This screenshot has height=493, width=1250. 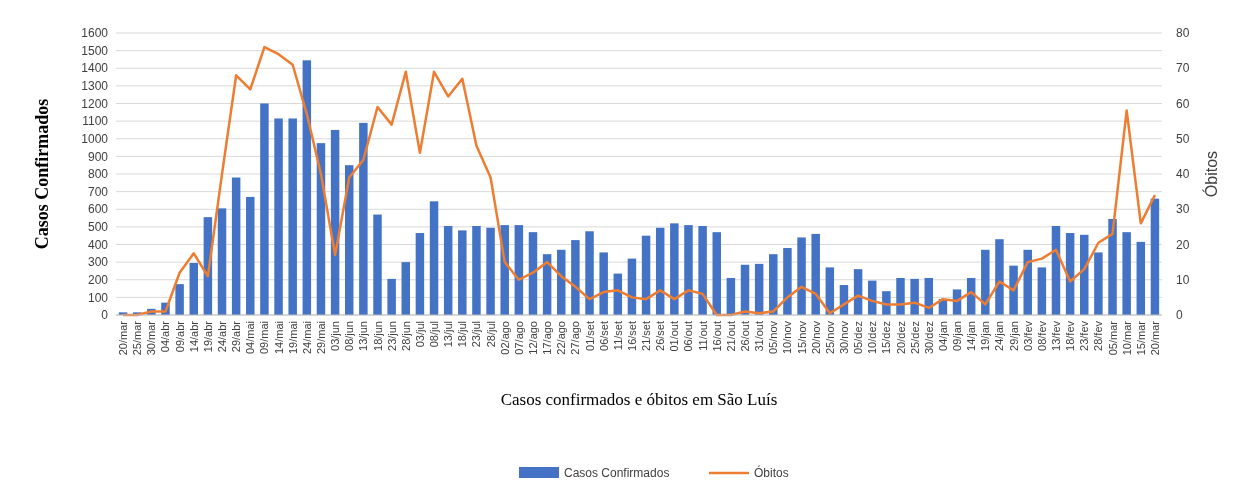 What do you see at coordinates (363, 336) in the screenshot?
I see `x-tick-label: 13/jun` at bounding box center [363, 336].